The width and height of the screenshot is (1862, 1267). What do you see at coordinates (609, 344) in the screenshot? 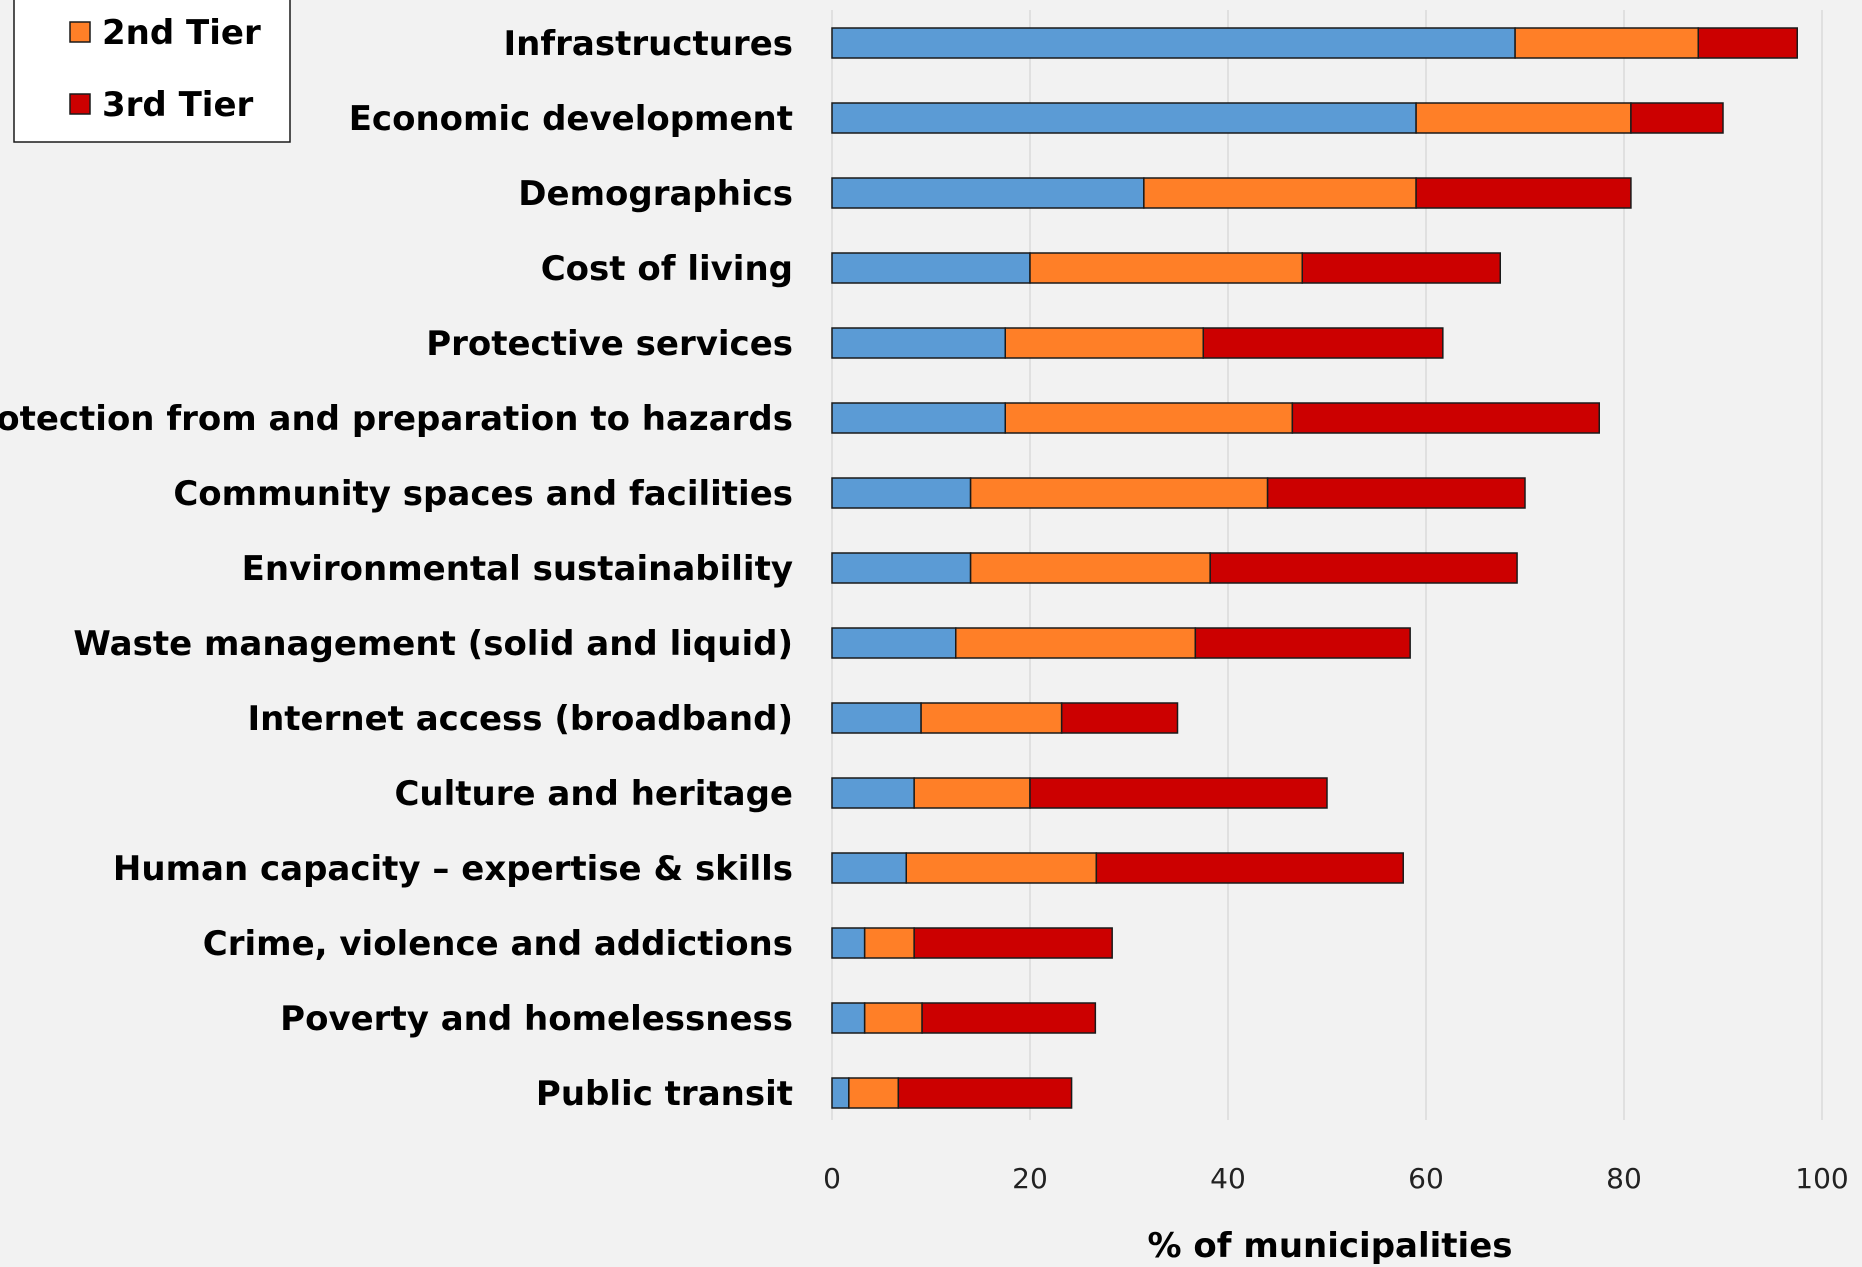
I see `category-label: Protective services` at bounding box center [609, 344].